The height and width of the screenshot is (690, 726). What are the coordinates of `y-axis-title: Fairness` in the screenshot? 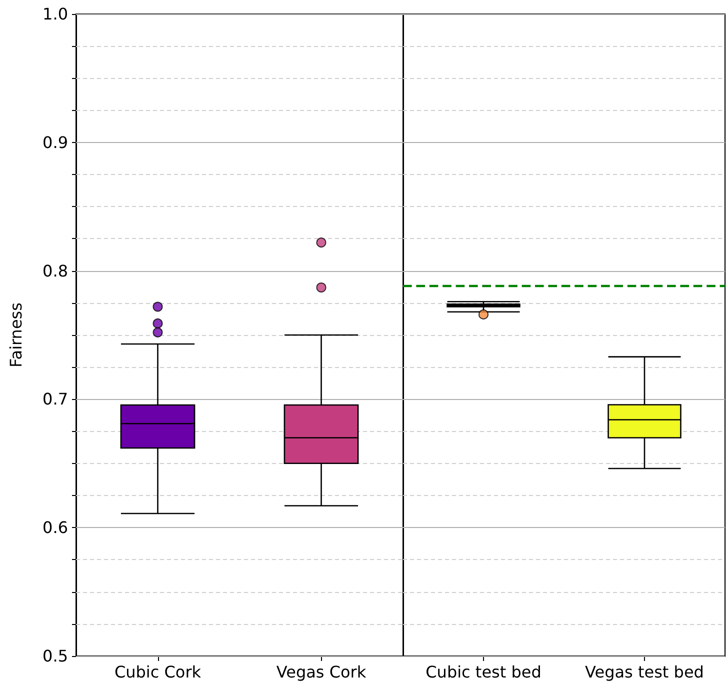 It's located at (16, 335).